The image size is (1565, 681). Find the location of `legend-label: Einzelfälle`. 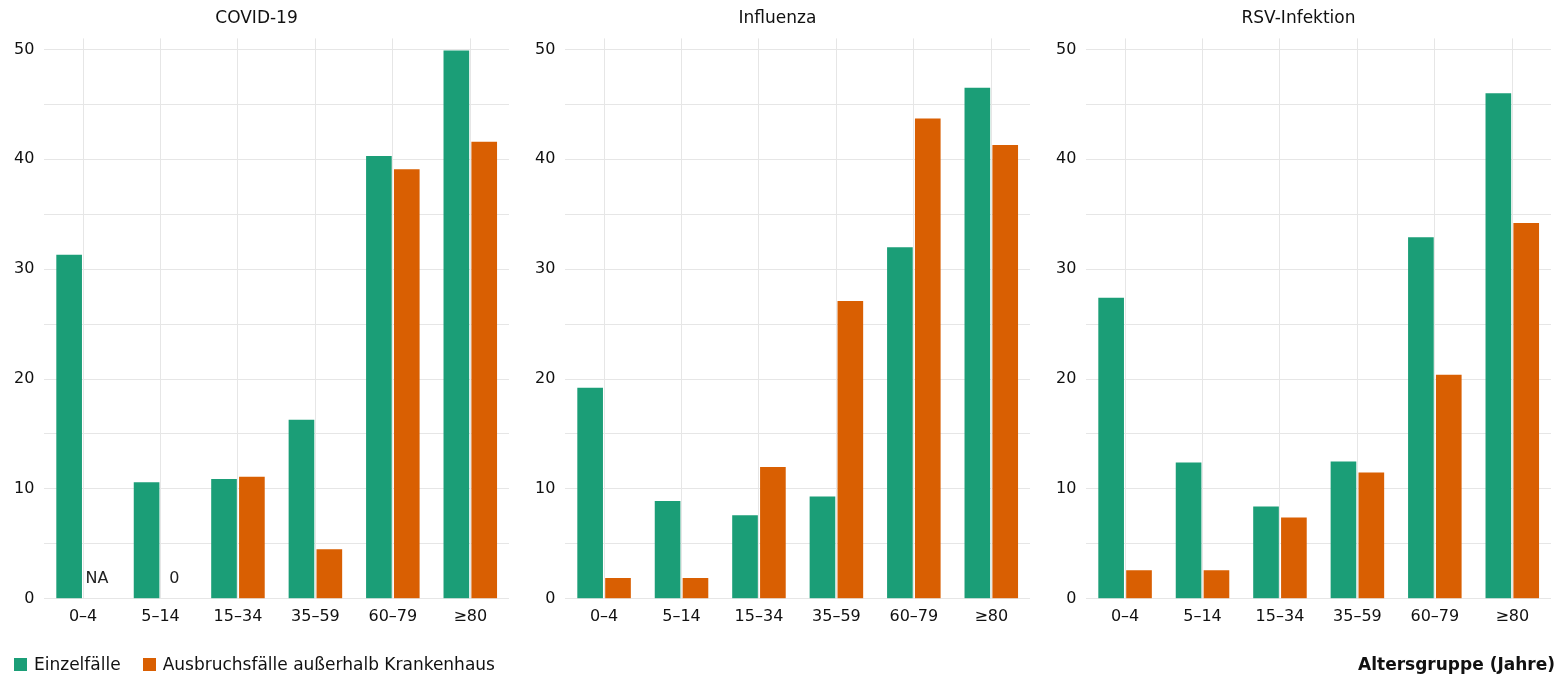

legend-label: Einzelfälle is located at coordinates (77, 664).